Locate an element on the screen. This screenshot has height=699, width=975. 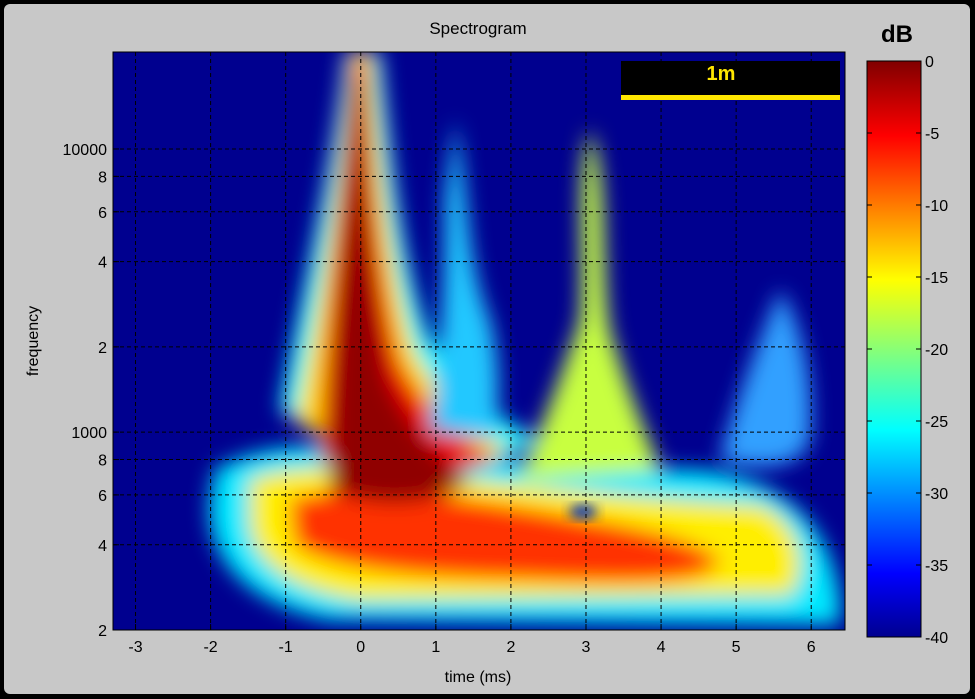
colorbar-tick-label: 0 is located at coordinates (929, 62).